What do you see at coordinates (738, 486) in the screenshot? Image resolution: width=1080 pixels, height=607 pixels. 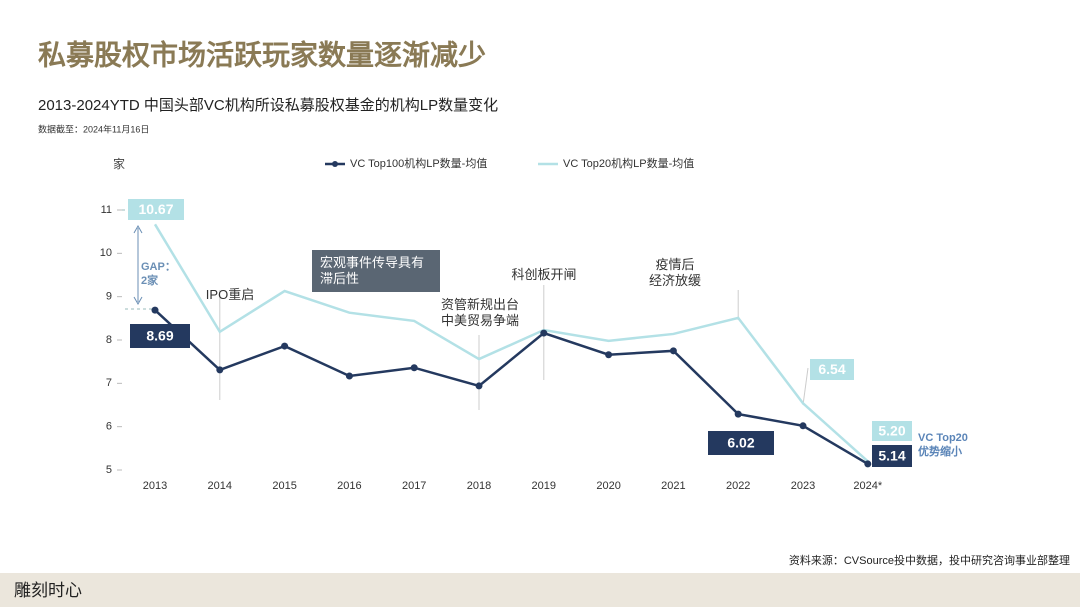 I see `x-tick-label: 2022` at bounding box center [738, 486].